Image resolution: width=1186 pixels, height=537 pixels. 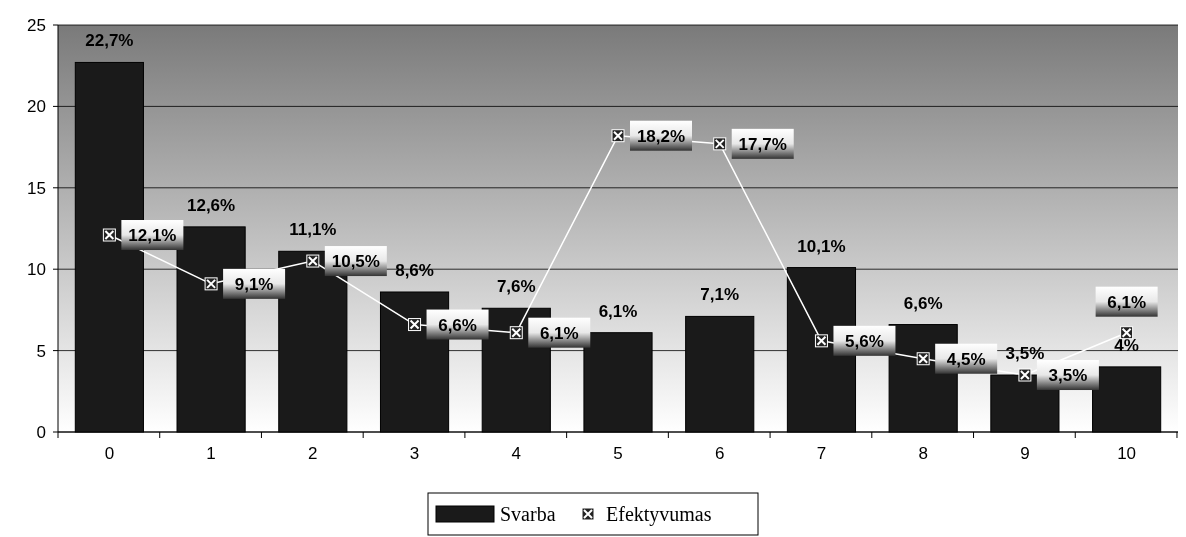 What do you see at coordinates (36, 270) in the screenshot?
I see `y-tick-label: 10` at bounding box center [36, 270].